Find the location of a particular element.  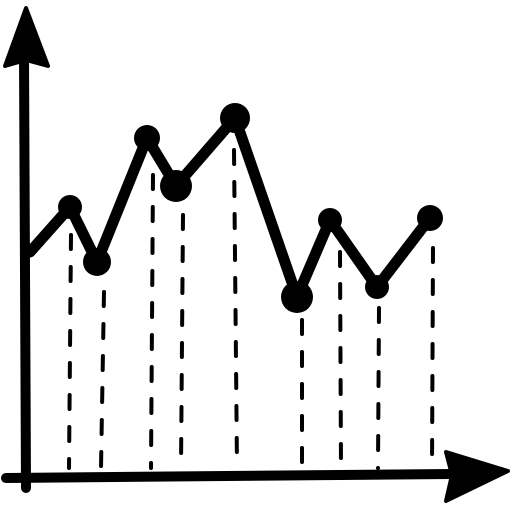

y-axis-arrow is located at coordinates (26, 37).